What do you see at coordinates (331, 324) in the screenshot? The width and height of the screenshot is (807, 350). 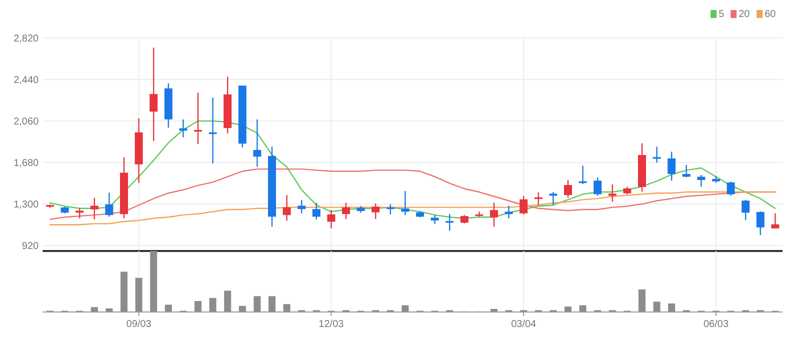 I see `x-tick-label: 12/03` at bounding box center [331, 324].